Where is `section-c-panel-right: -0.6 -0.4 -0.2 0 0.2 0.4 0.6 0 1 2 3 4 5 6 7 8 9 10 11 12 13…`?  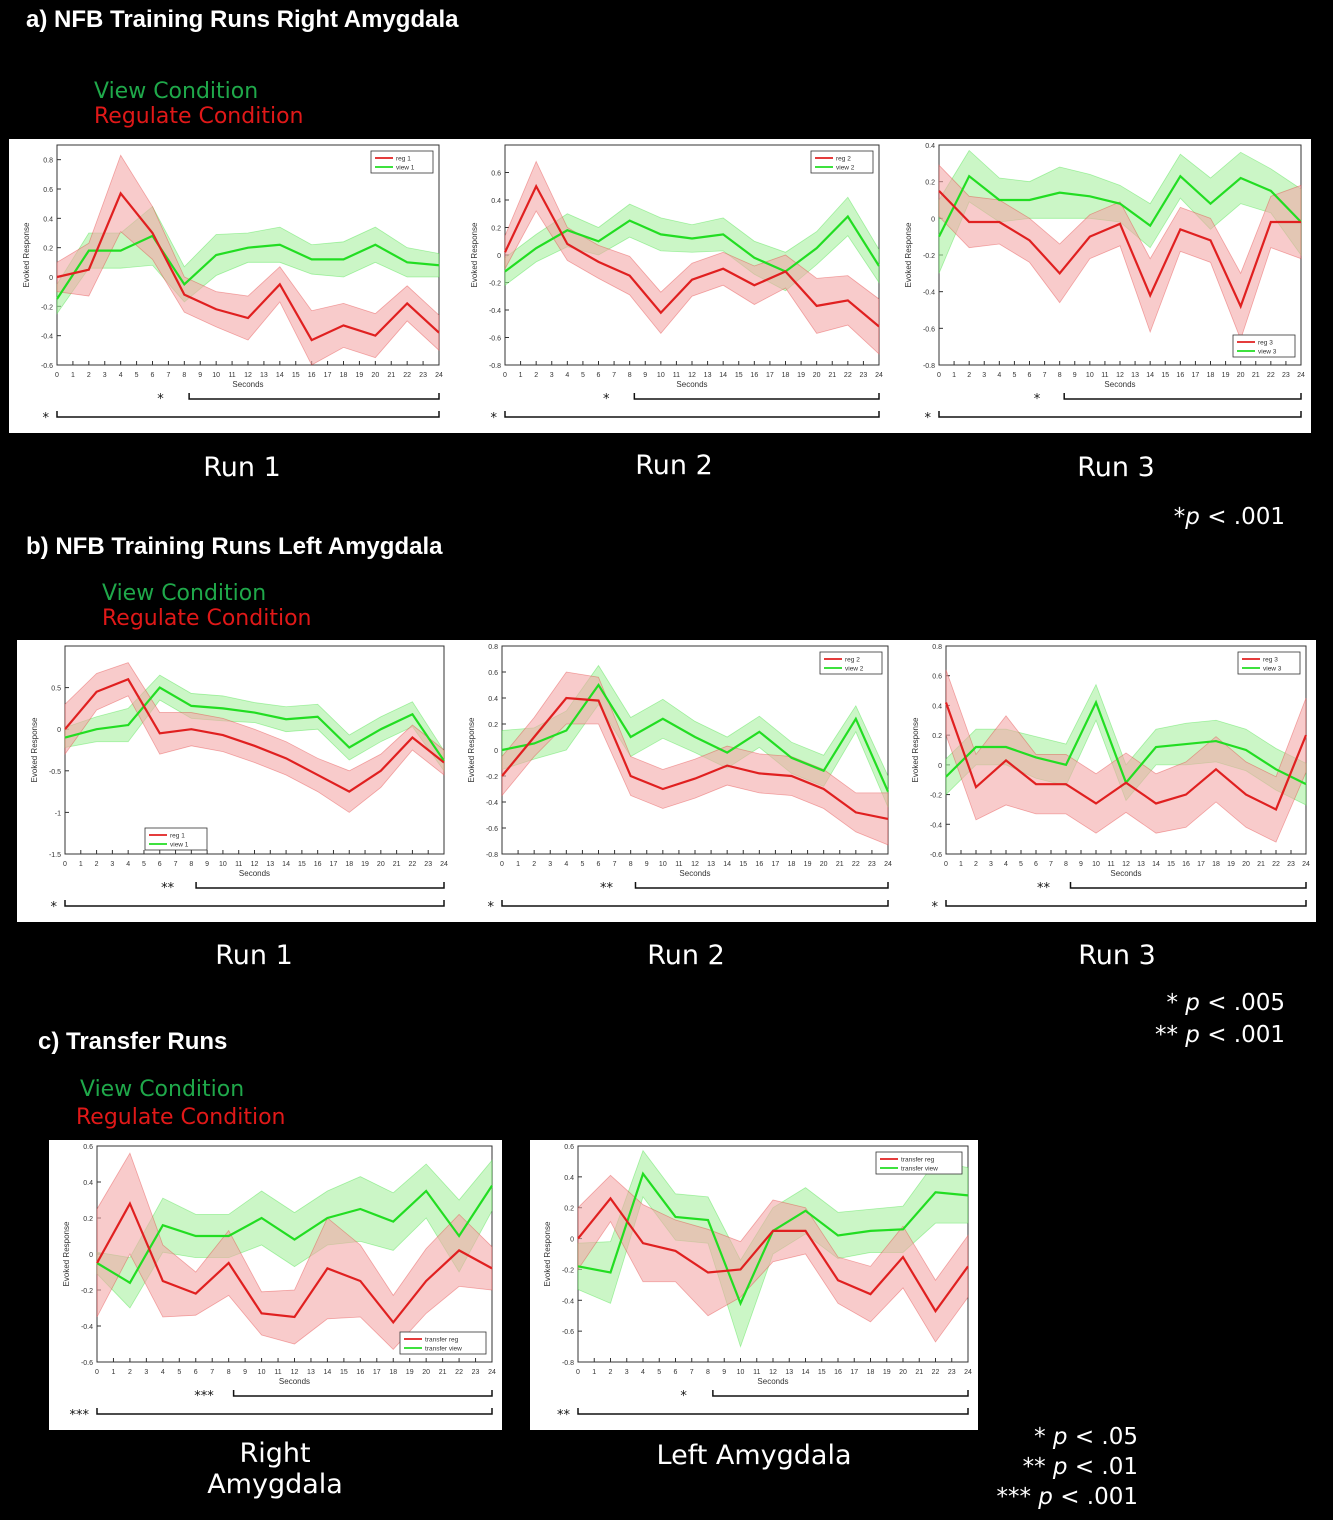 section-c-panel-right: -0.6 -0.4 -0.2 0 0.2 0.4 0.6 0 1 2 3 4 5 6 7 8 9 10 11 12 13… is located at coordinates (275, 1285).